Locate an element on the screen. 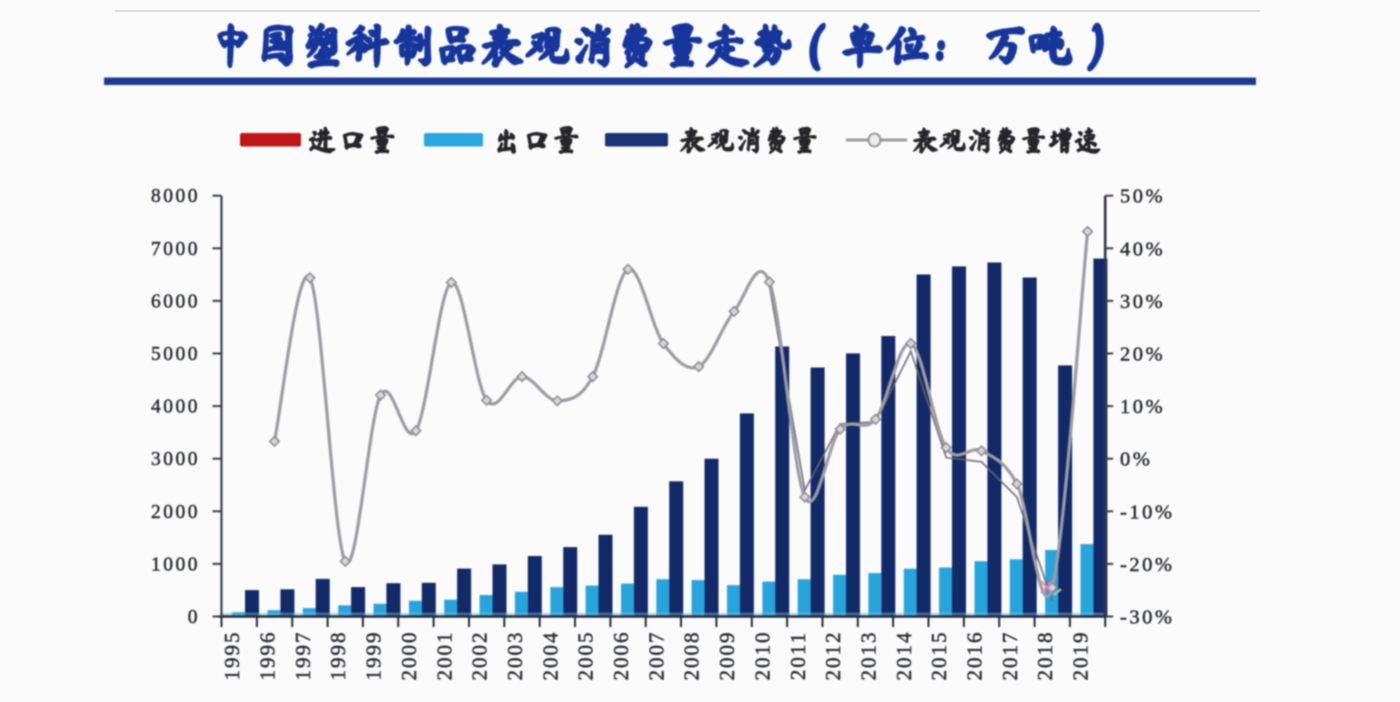 Image resolution: width=1400 pixels, height=702 pixels. svg-text: 2017 is located at coordinates (1010, 656).